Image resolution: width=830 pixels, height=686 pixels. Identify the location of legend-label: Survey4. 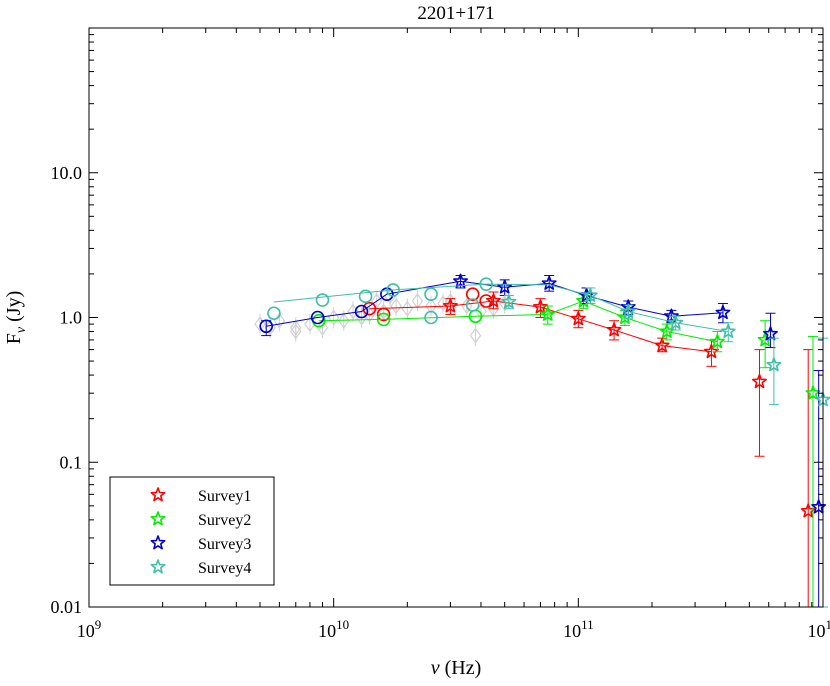
(224, 568).